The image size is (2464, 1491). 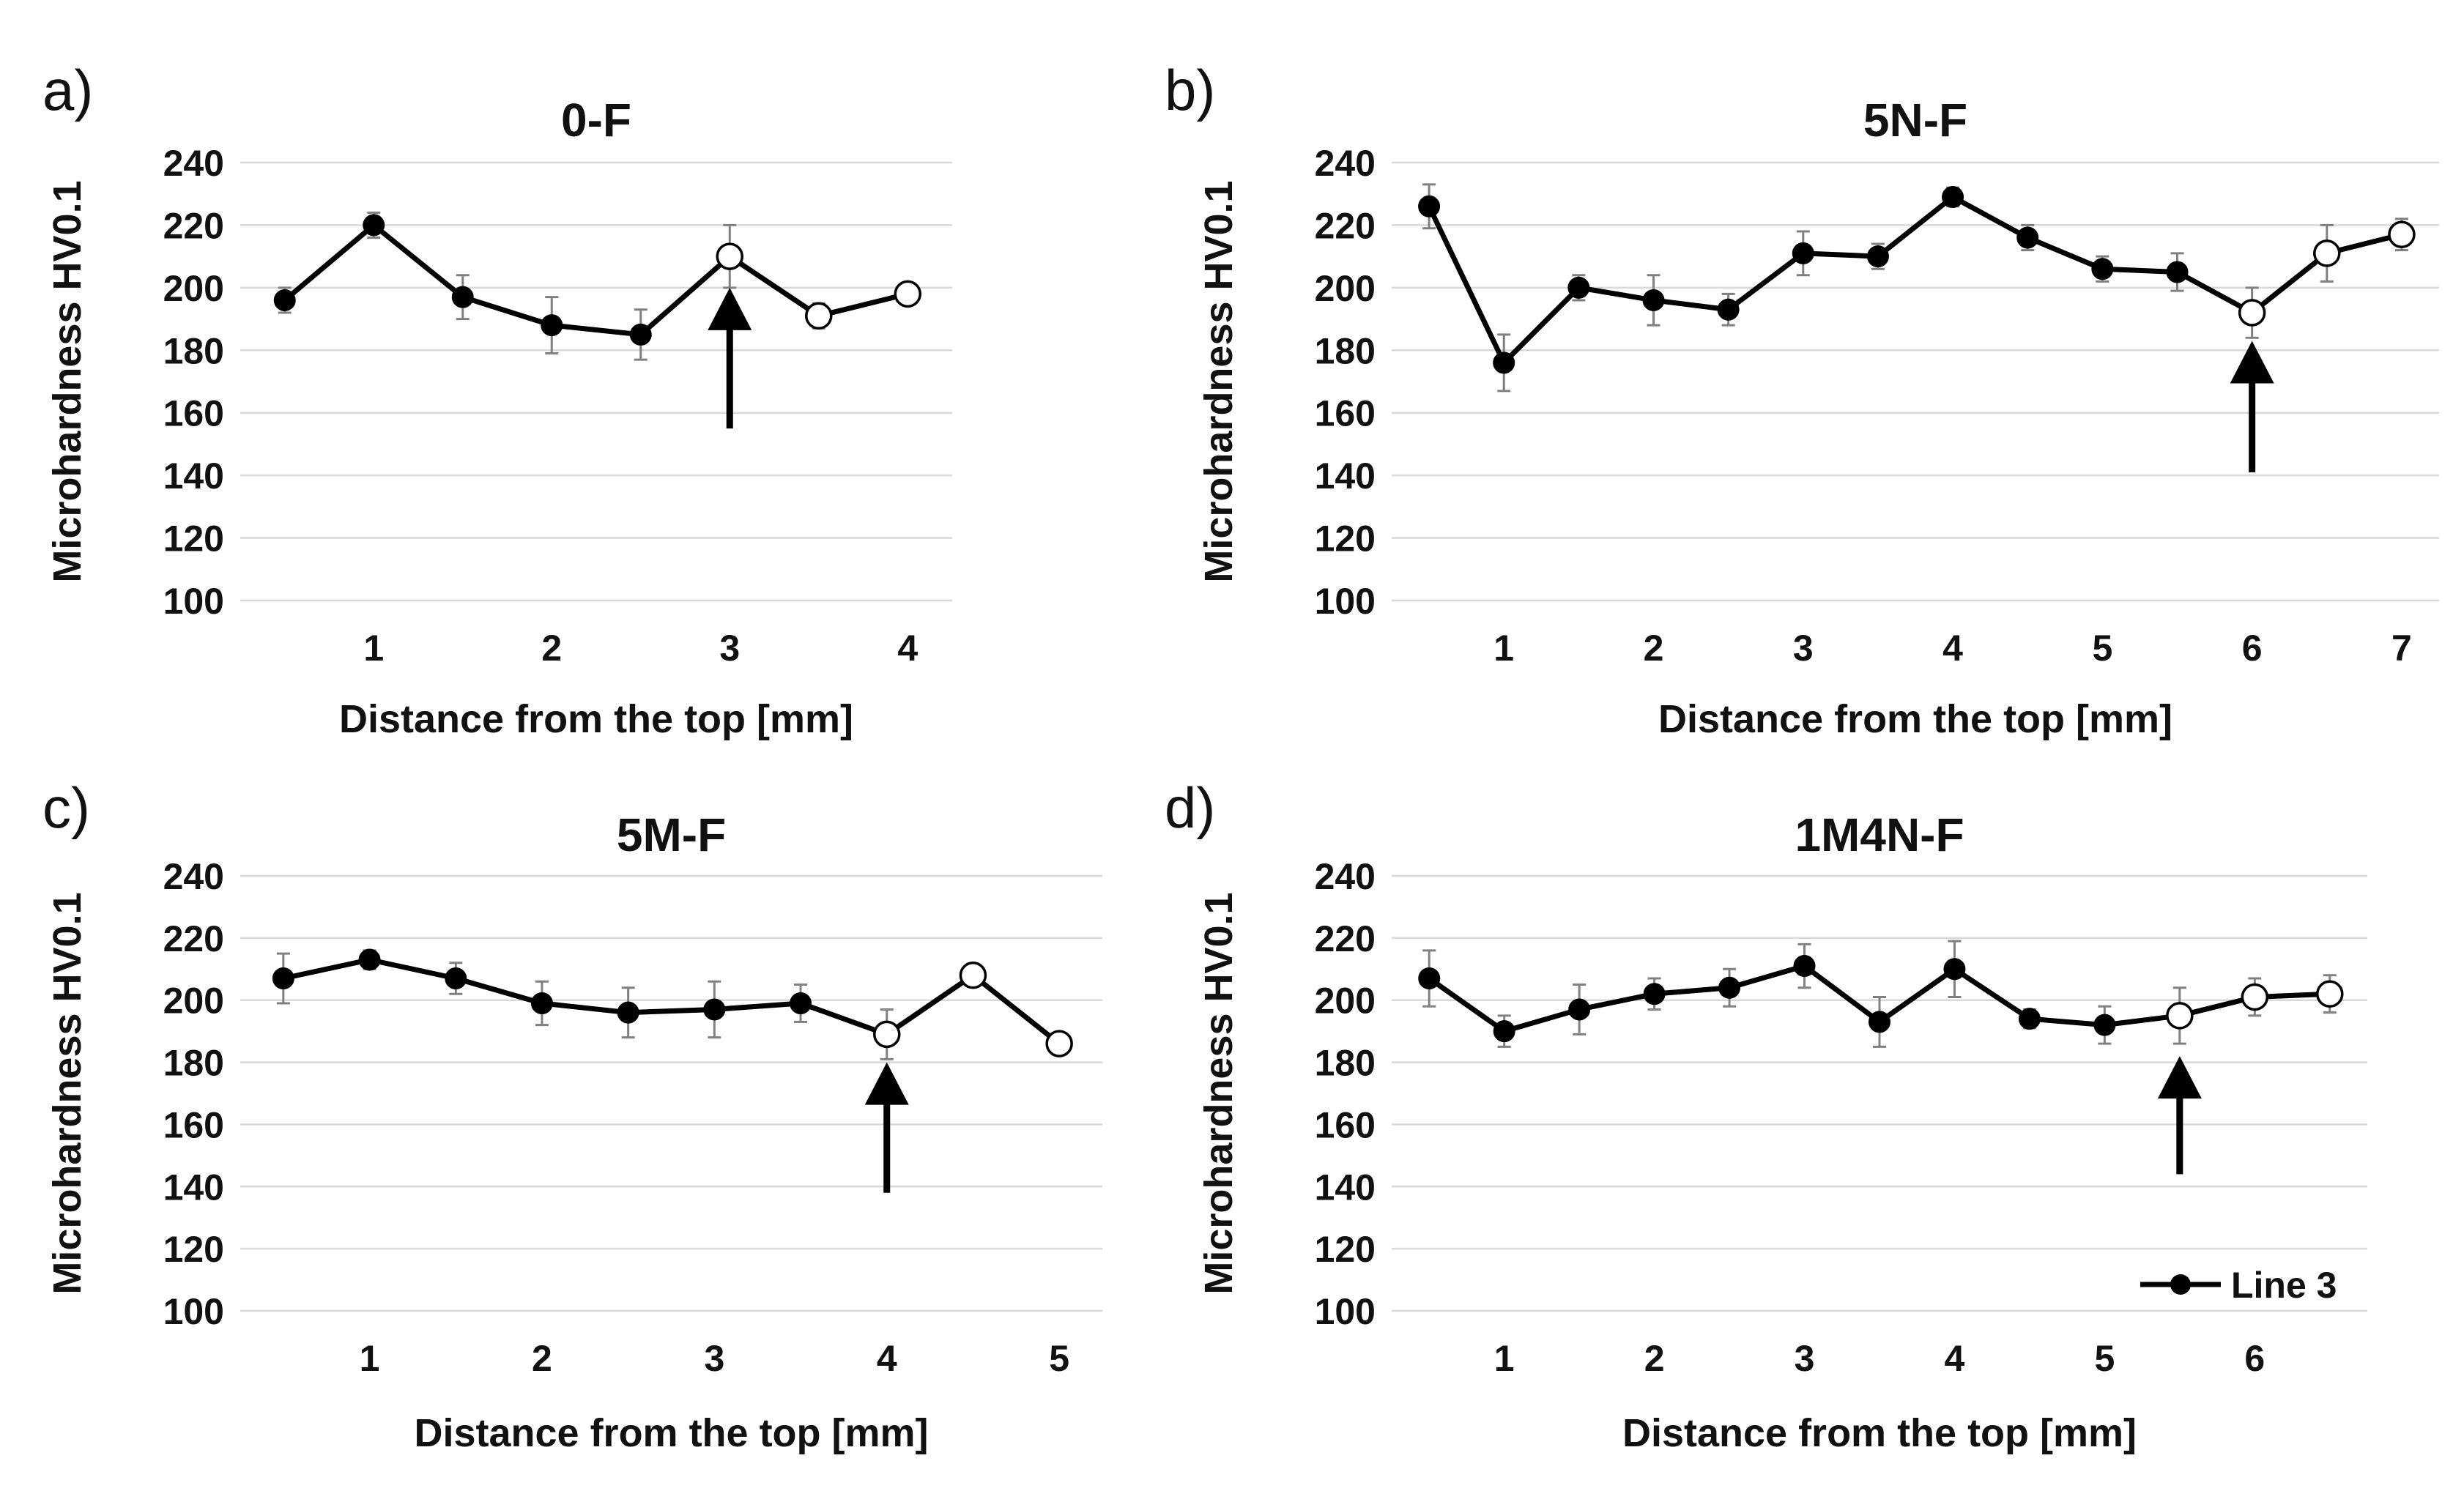 I want to click on arrow-head, so click(x=2179, y=1077).